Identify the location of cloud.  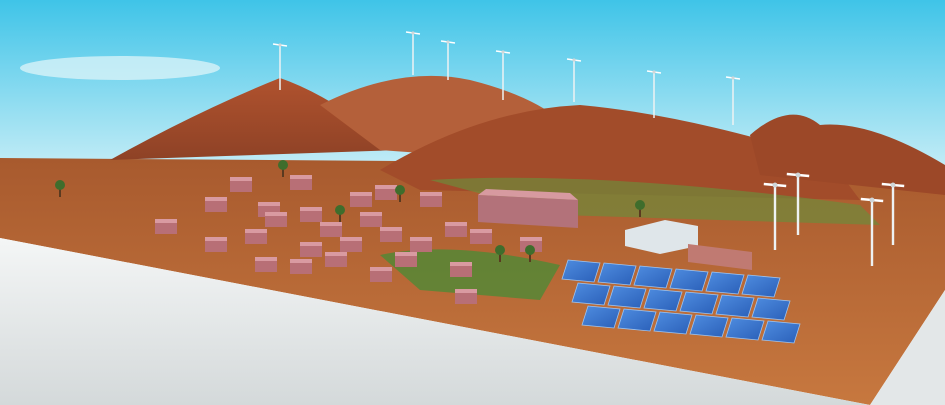
(120, 68).